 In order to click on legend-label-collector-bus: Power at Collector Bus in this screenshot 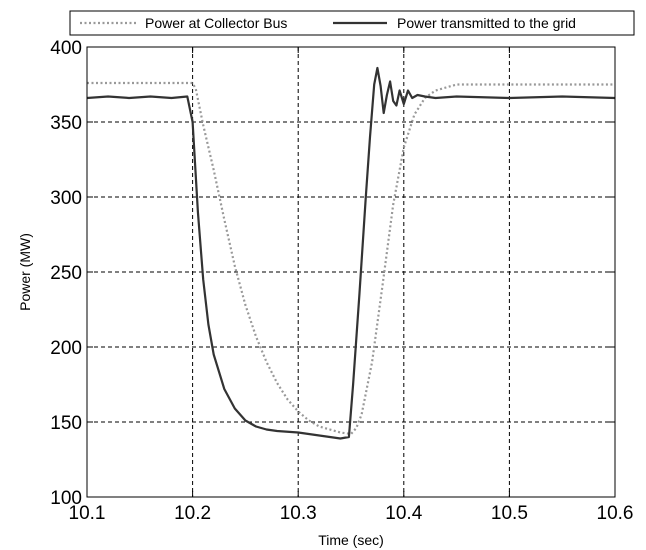, I will do `click(216, 23)`.